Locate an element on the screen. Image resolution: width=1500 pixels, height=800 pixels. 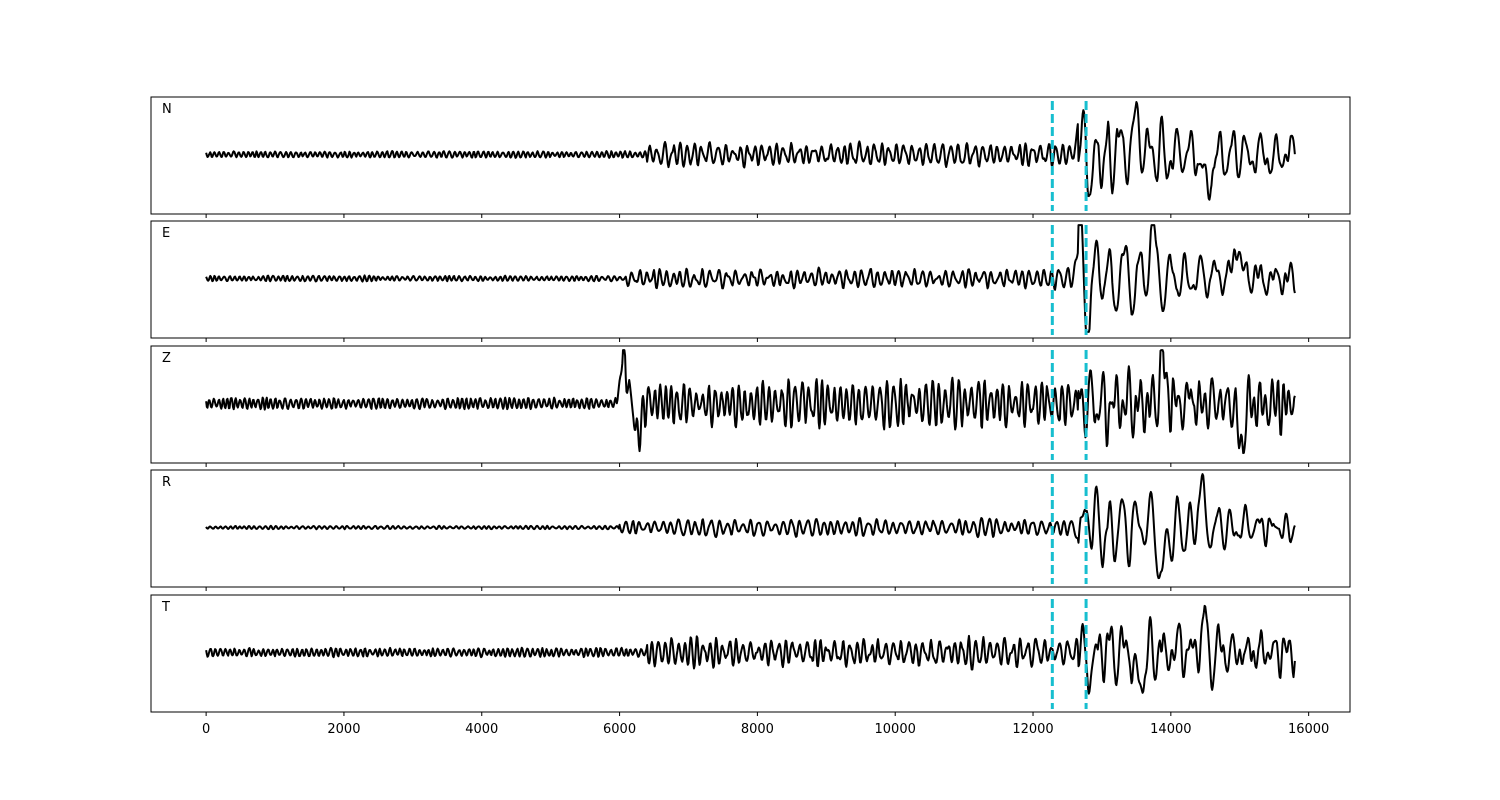
panel-label: R is located at coordinates (166, 482).